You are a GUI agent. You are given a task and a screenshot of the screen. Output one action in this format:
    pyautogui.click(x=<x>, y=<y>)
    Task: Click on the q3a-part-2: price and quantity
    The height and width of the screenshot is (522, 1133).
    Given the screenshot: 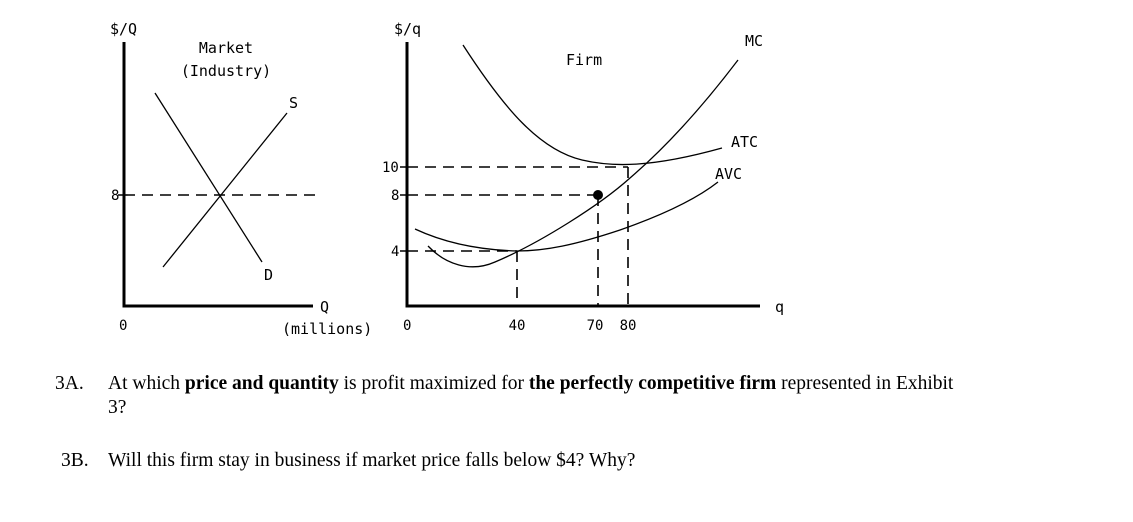 What is the action you would take?
    pyautogui.click(x=261, y=383)
    